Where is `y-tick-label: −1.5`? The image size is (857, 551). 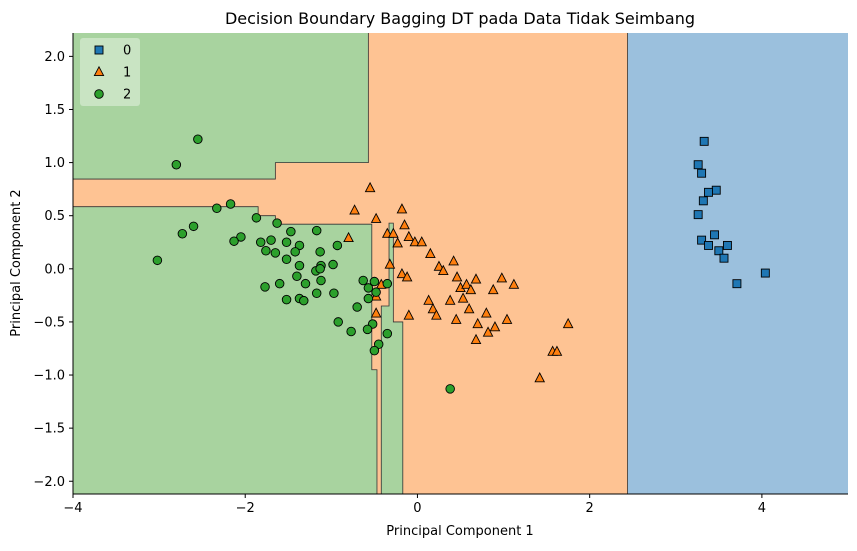 y-tick-label: −1.5 is located at coordinates (49, 429).